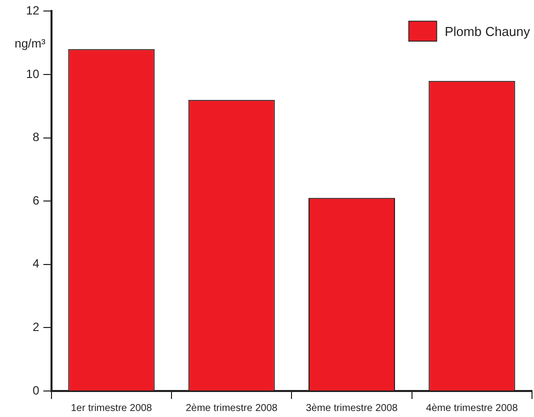 The image size is (534, 417). Describe the element at coordinates (36, 390) in the screenshot. I see `y-tick-label: 0` at that location.